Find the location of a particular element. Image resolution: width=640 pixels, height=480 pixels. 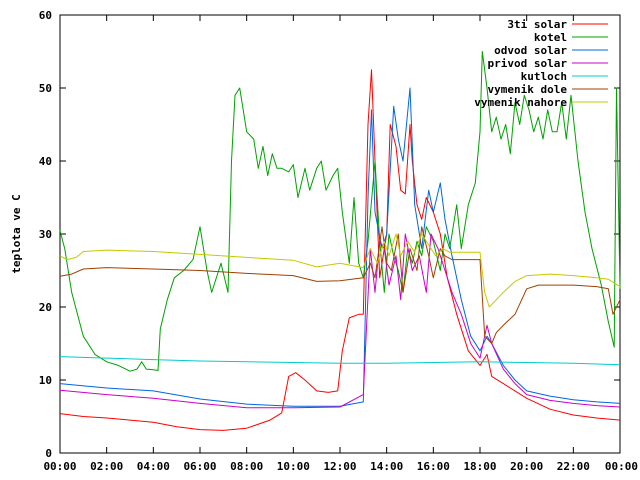

x-tick-label: 10:00 is located at coordinates (293, 466).